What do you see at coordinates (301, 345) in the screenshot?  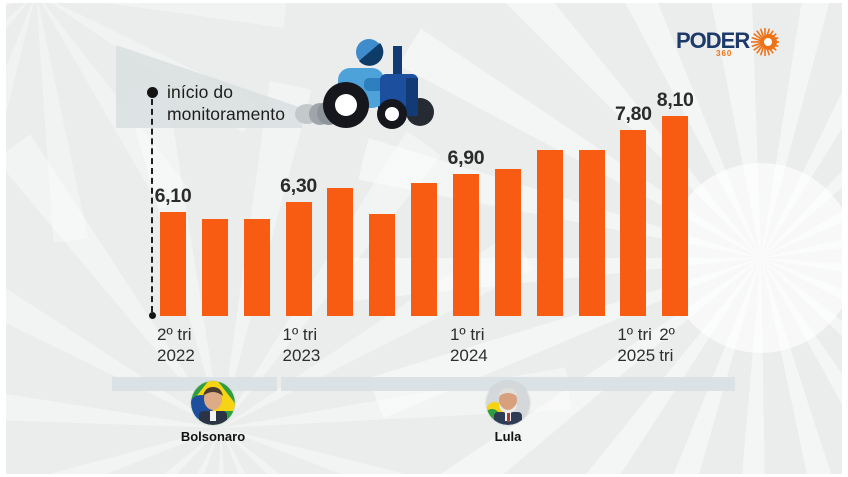 I see `x-tick-label: 1º tri 2023` at bounding box center [301, 345].